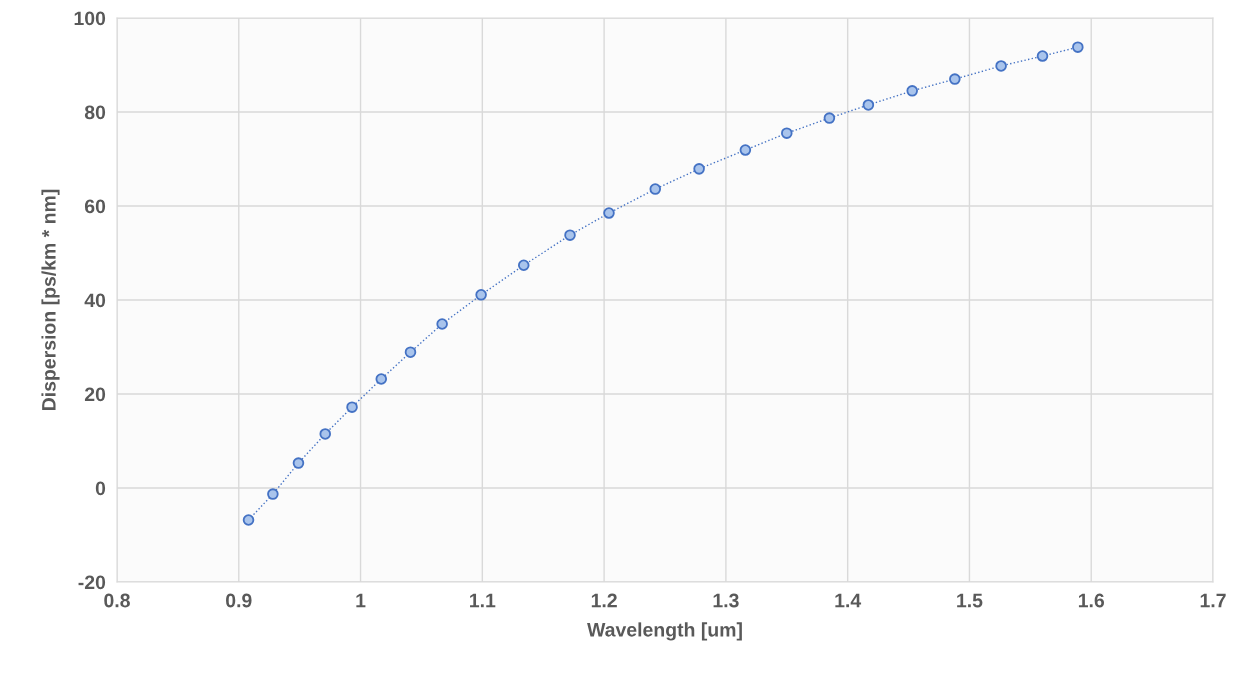 This screenshot has height=682, width=1241. What do you see at coordinates (95, 112) in the screenshot?
I see `y-tick-label: 80` at bounding box center [95, 112].